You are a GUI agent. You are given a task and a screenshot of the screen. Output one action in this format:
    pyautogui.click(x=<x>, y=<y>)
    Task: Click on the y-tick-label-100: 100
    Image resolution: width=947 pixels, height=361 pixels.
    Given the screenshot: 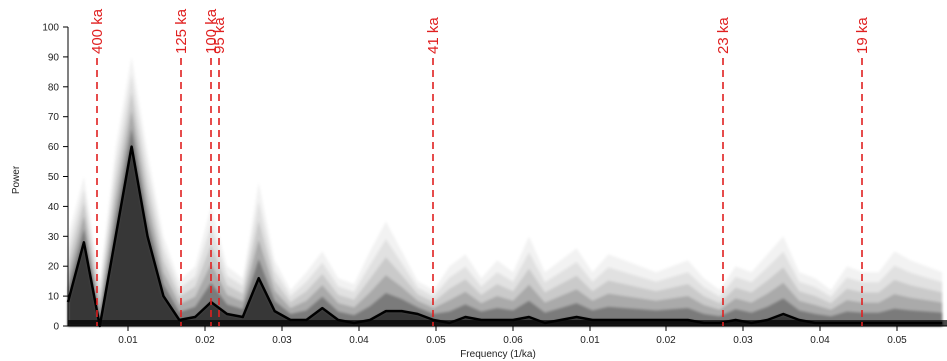 What is the action you would take?
    pyautogui.click(x=50, y=28)
    